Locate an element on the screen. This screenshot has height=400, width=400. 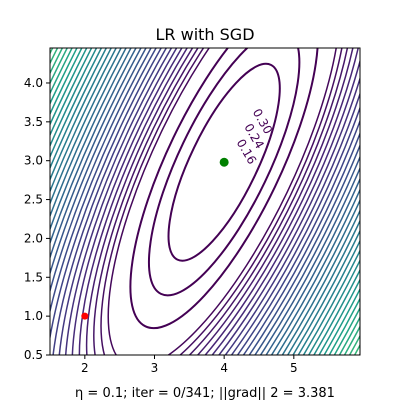
y-tick-label: 1.5 is located at coordinates (33, 277).